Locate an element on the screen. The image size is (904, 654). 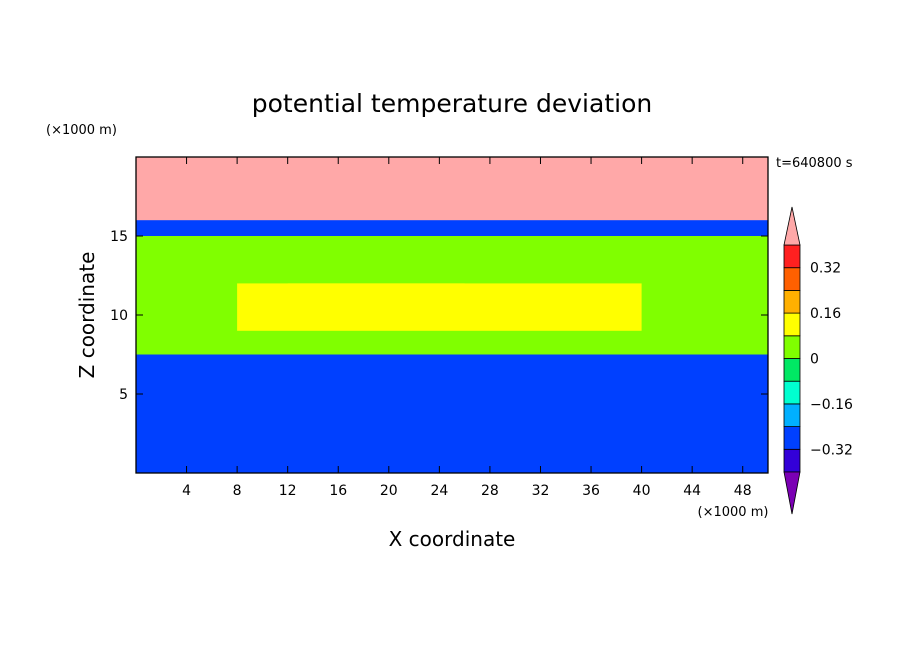
y-axis-label: Z coordinate is located at coordinates (87, 315).